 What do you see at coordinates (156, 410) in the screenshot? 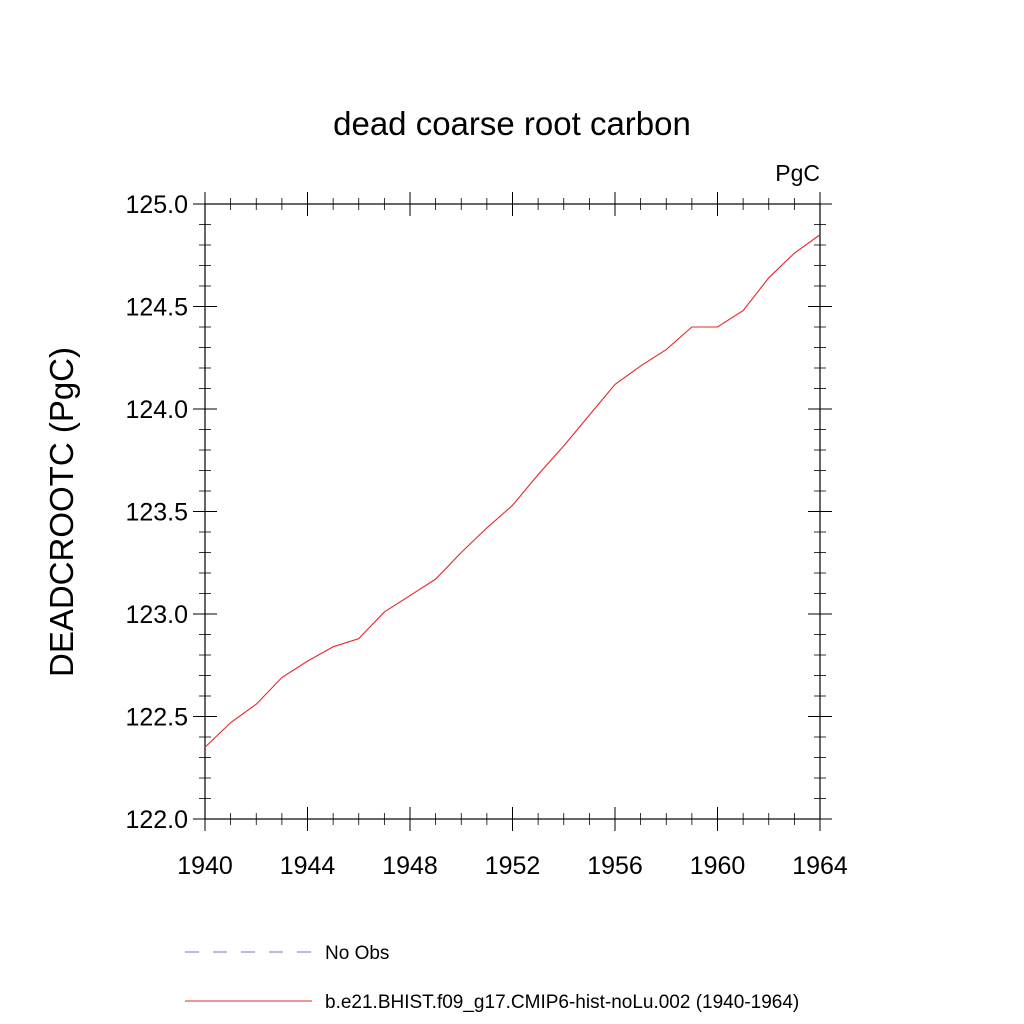
I see `y-tick-label: 124.0` at bounding box center [156, 410].